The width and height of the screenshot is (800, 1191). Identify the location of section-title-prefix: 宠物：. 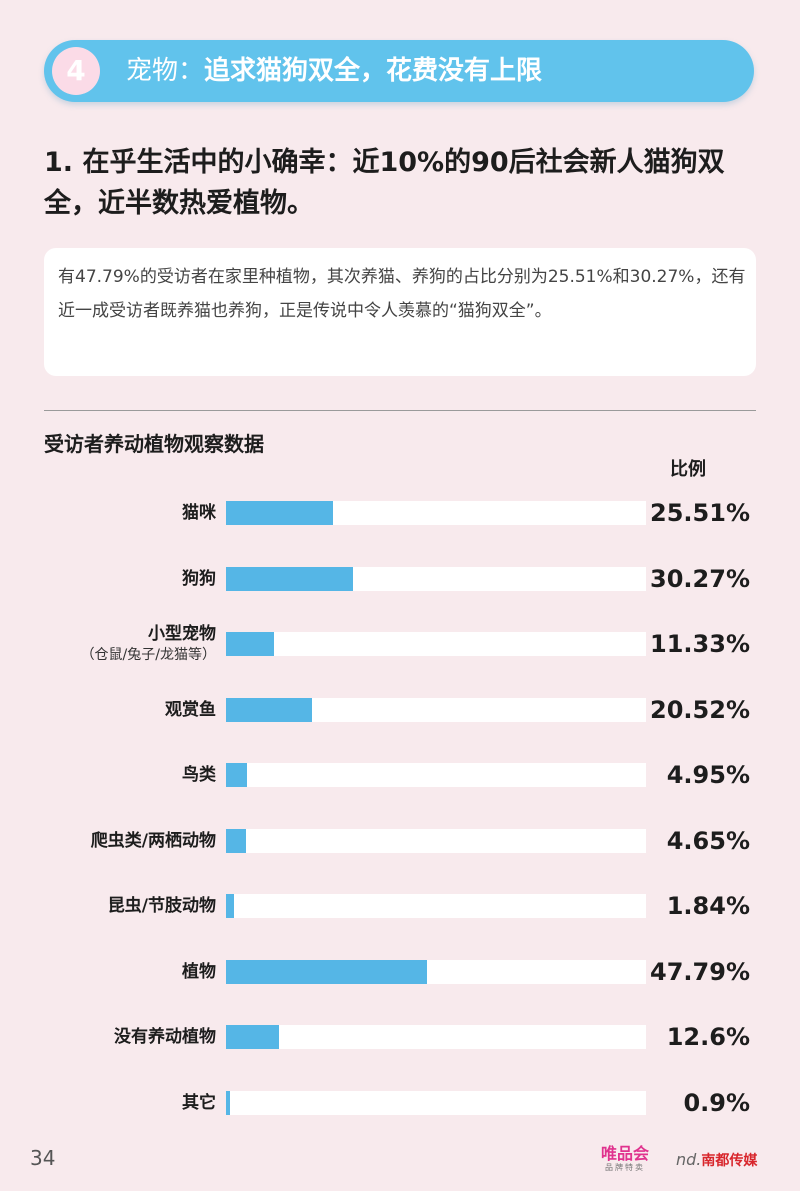
(165, 71).